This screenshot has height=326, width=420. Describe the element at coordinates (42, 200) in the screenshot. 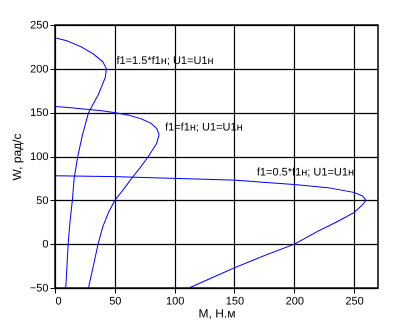

I see `y-tick-label: 50` at that location.